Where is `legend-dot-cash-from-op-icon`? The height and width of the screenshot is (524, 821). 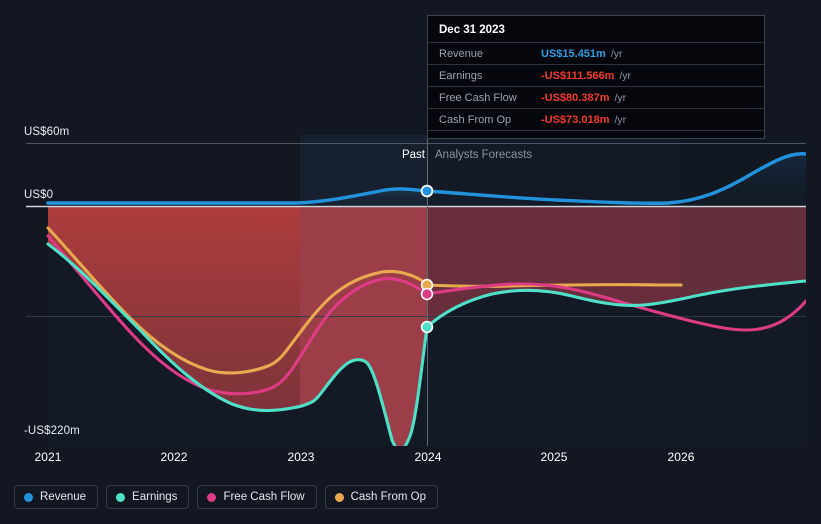
legend-dot-cash-from-op-icon is located at coordinates (339, 497).